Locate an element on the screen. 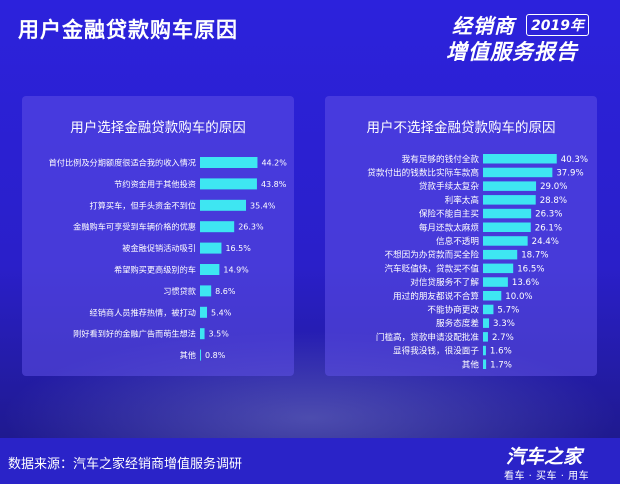 The height and width of the screenshot is (484, 620). category-label: 希望购买更高级别的车 is located at coordinates (155, 270).